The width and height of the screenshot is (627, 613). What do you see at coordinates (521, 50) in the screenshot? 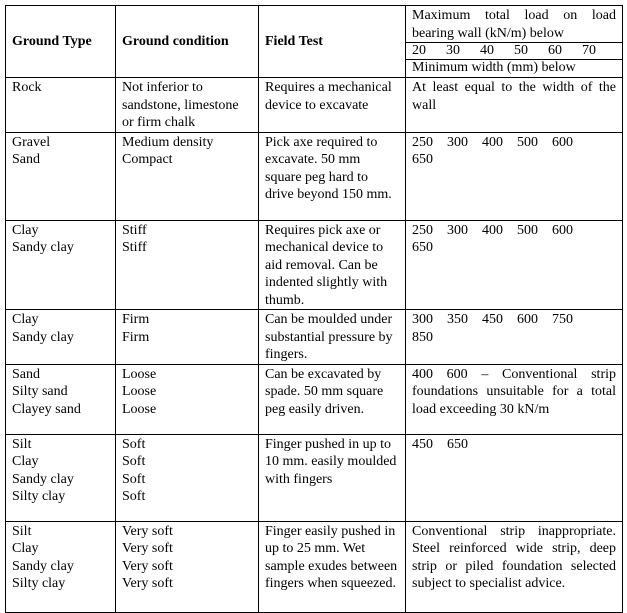
I see `load-value: 50` at bounding box center [521, 50].